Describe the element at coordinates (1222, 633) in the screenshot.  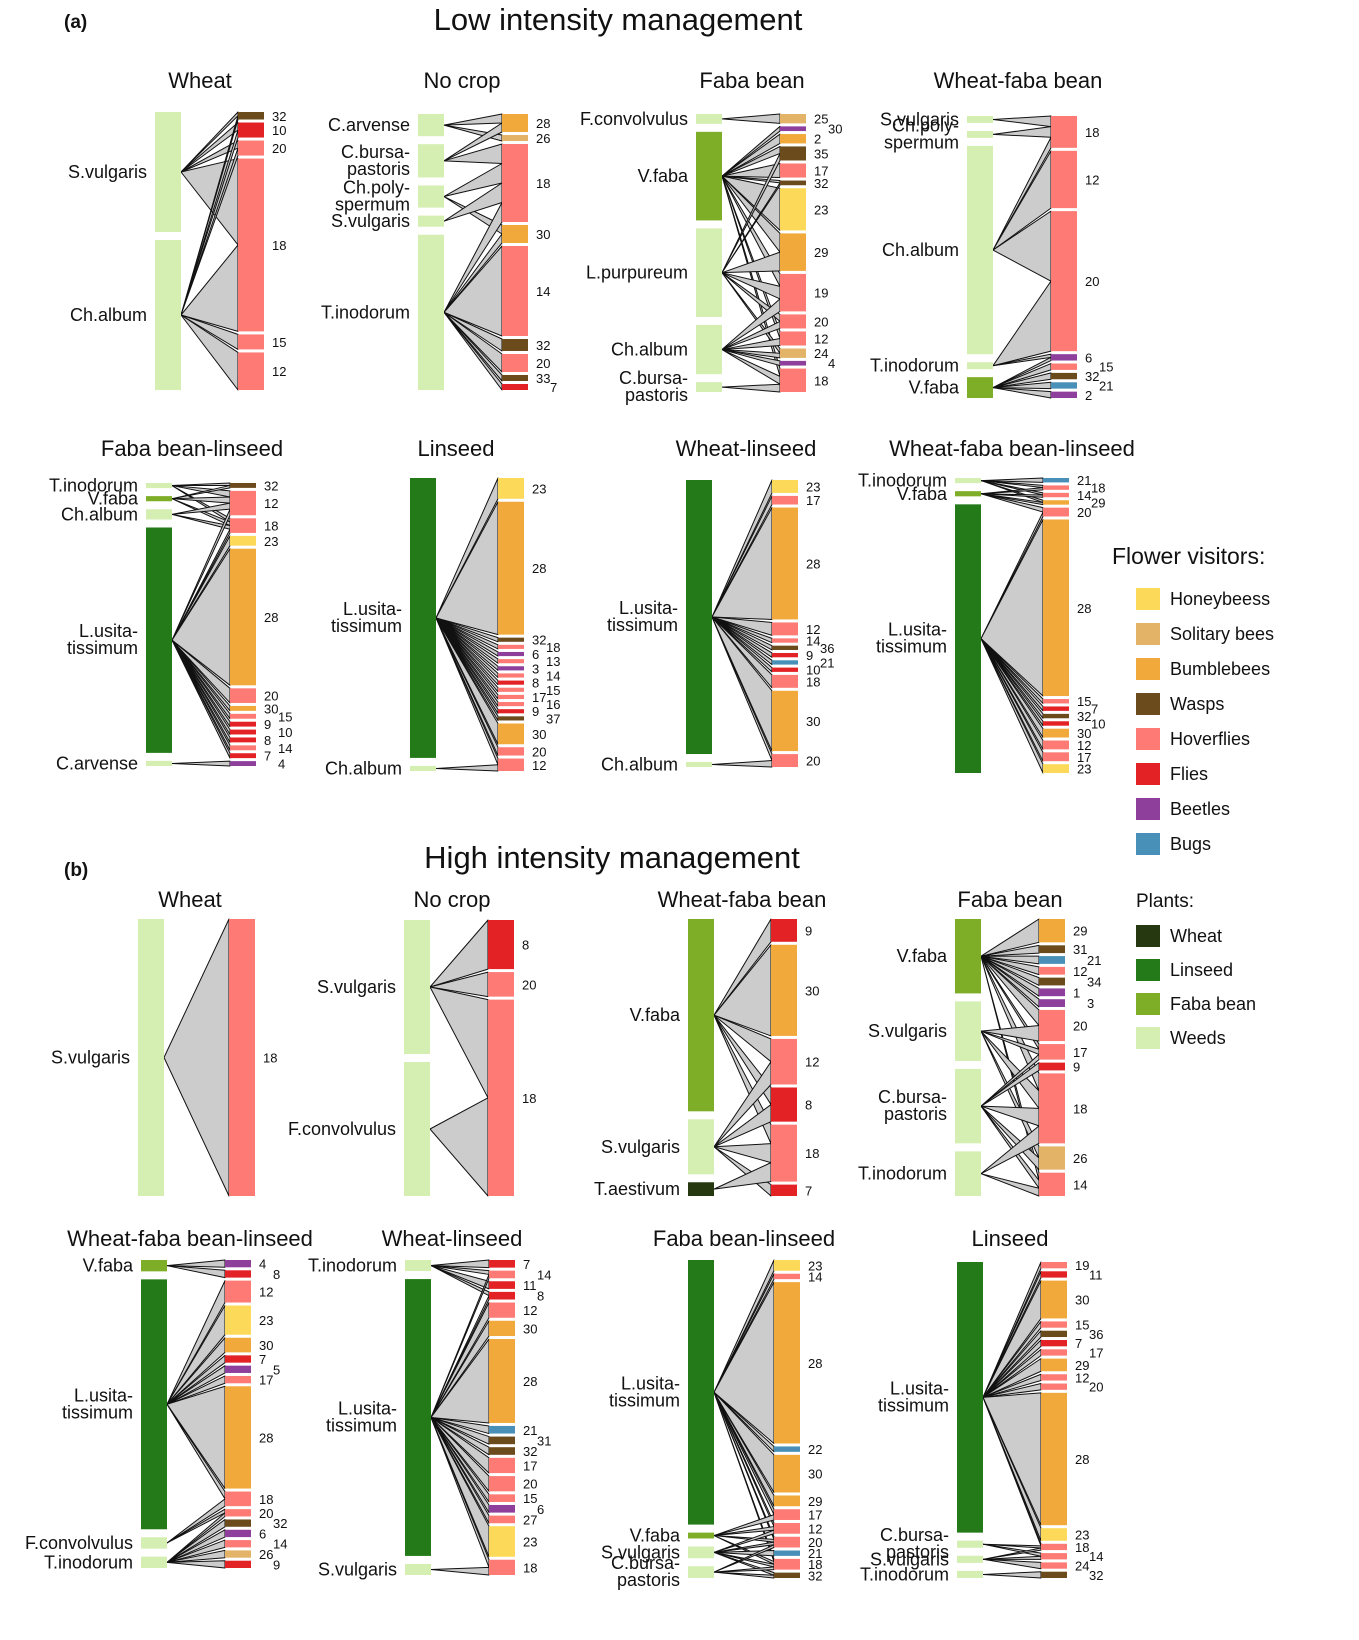
I see `legend-label: Solitary bees` at that location.